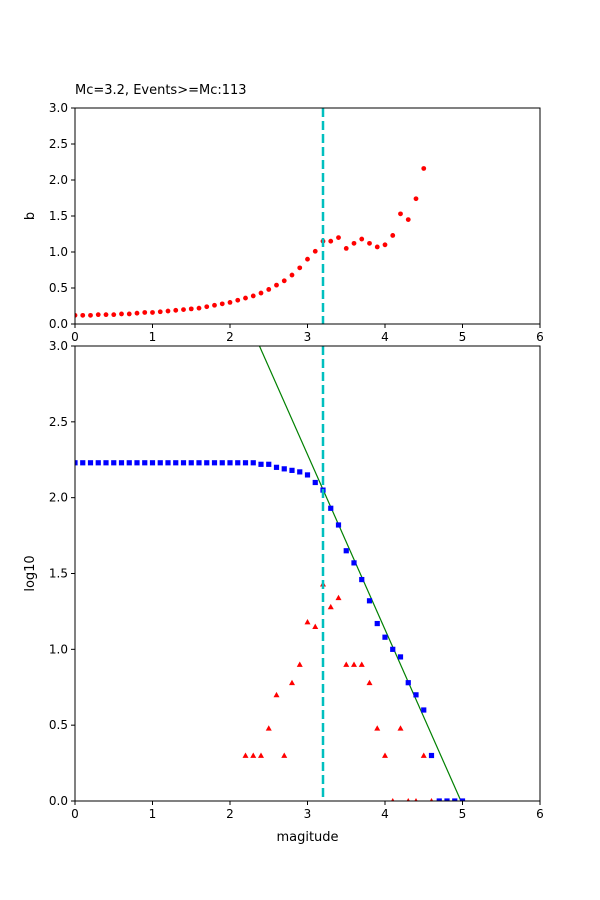 The image size is (600, 900). What do you see at coordinates (30, 216) in the screenshot?
I see `y-axis-label: b` at bounding box center [30, 216].